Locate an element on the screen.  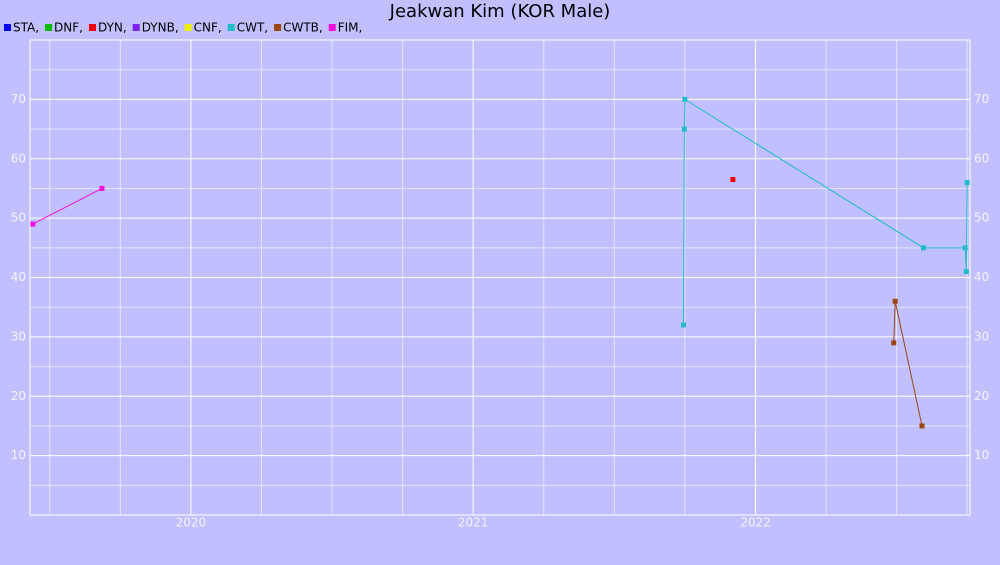
legend-label: FIM, is located at coordinates (350, 28).